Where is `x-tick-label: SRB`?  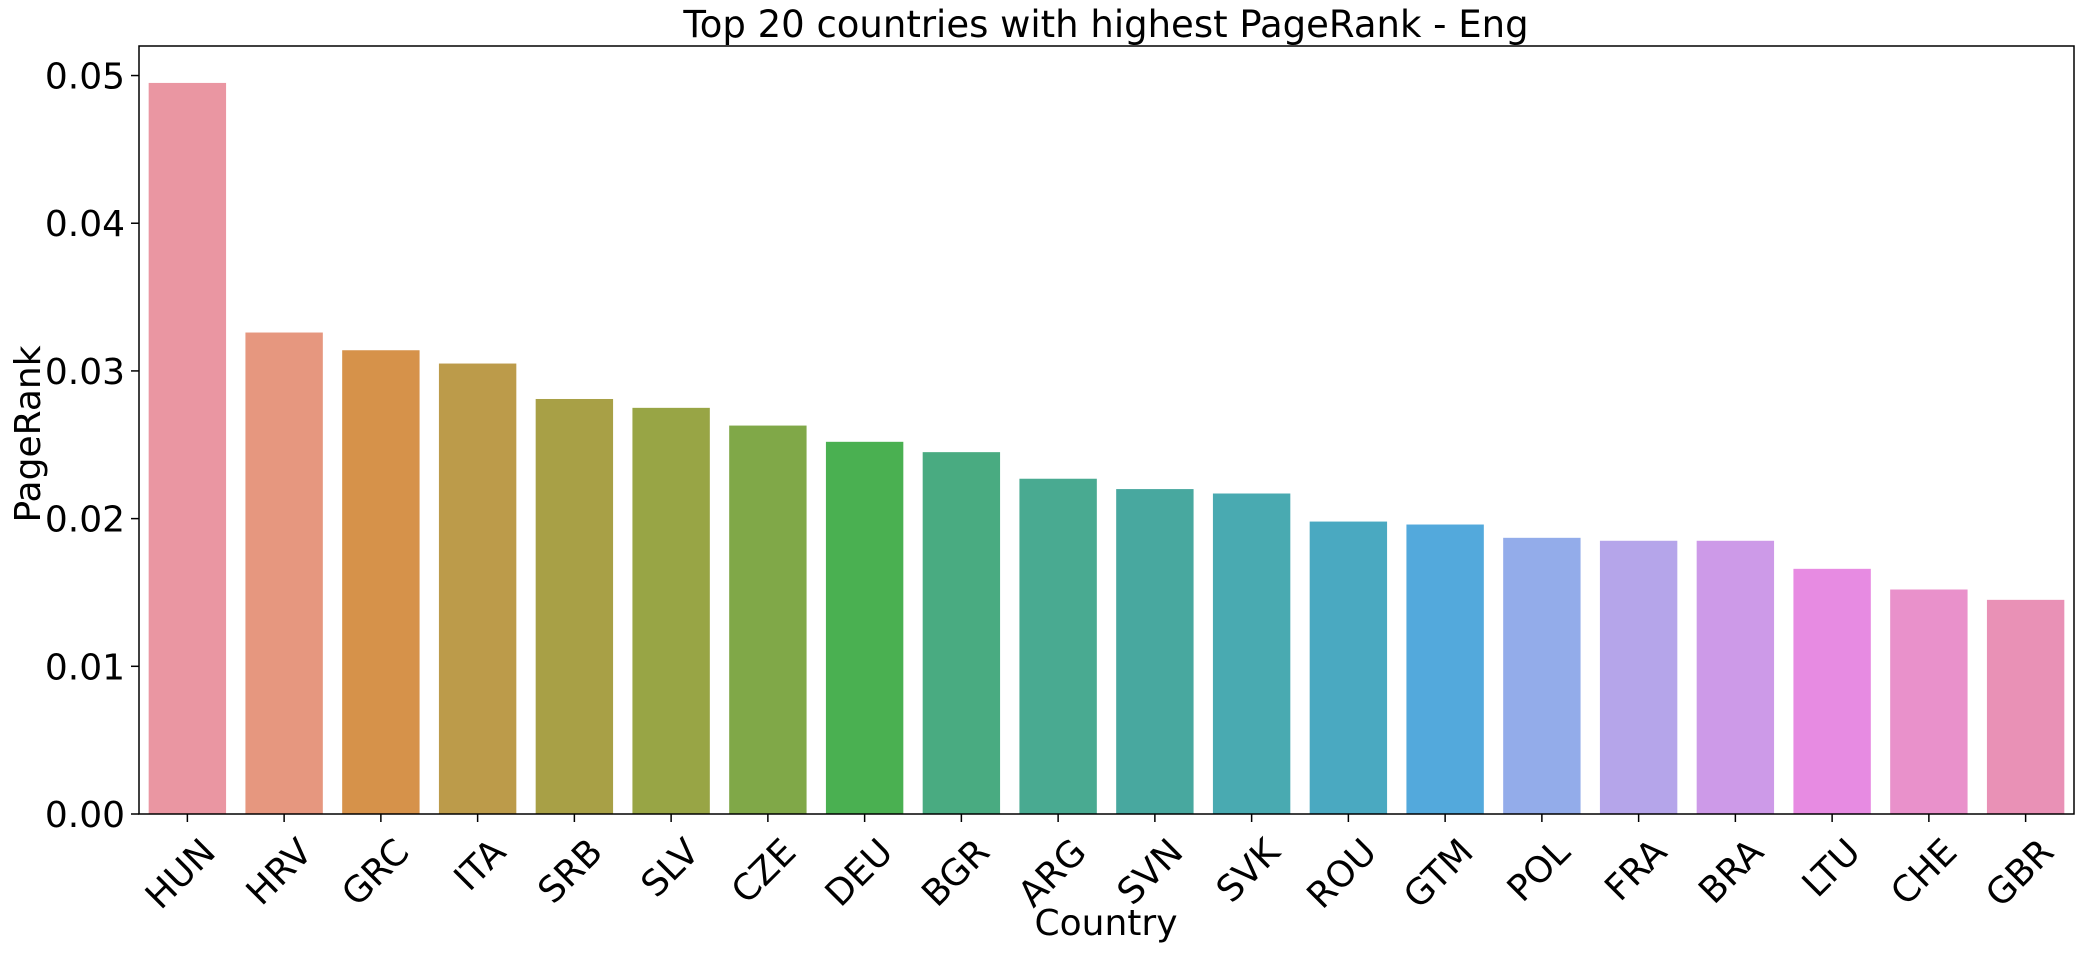 x-tick-label: SRB is located at coordinates (571, 871).